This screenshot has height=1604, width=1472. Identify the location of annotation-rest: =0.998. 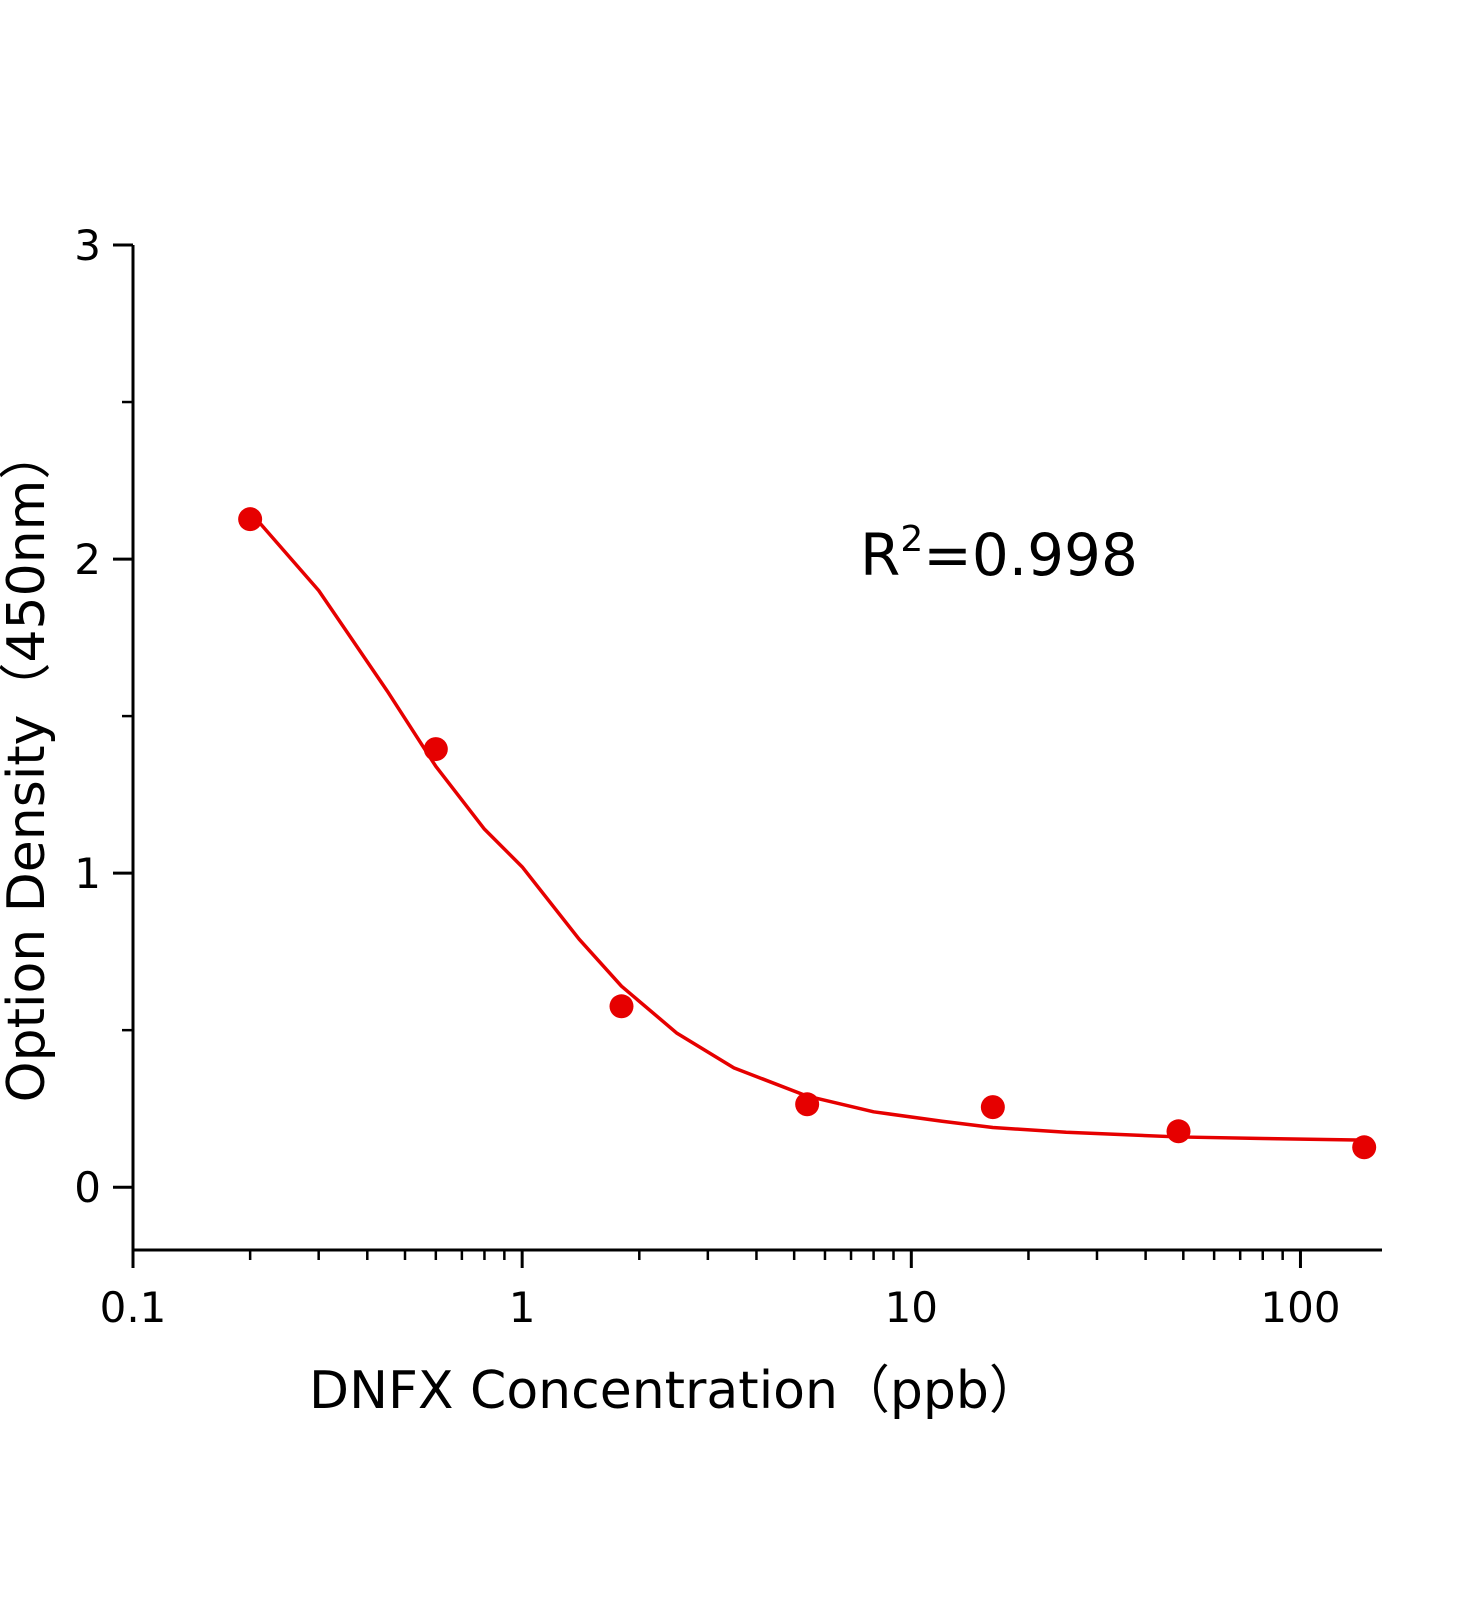
(1030, 555).